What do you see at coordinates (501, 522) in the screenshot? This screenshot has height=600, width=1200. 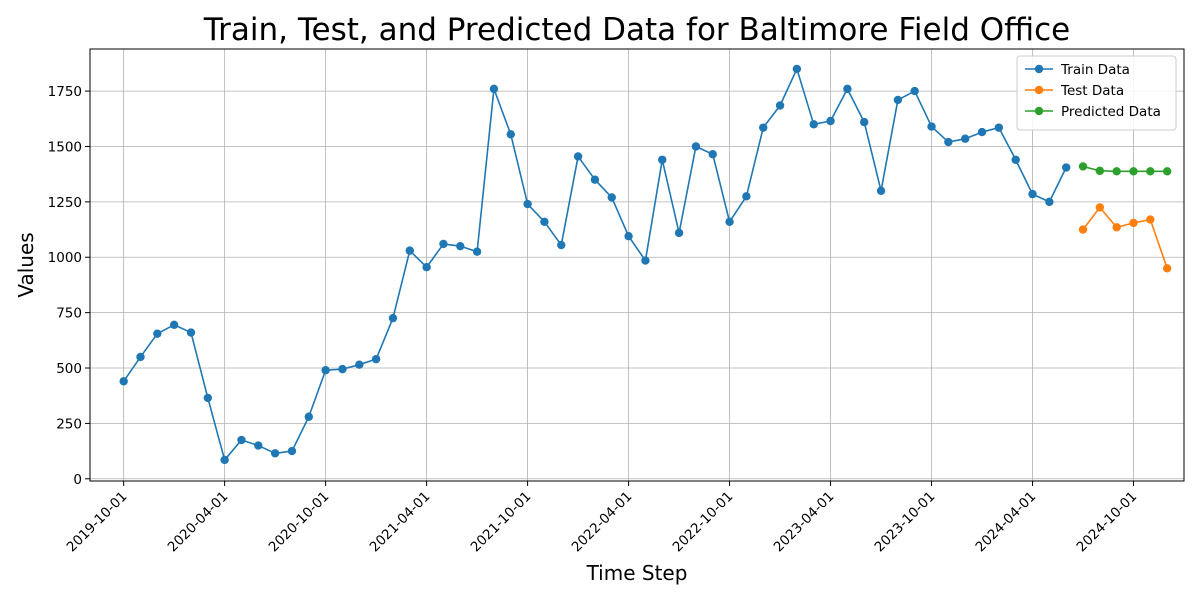 I see `x-tick-label: 2021-10-01` at bounding box center [501, 522].